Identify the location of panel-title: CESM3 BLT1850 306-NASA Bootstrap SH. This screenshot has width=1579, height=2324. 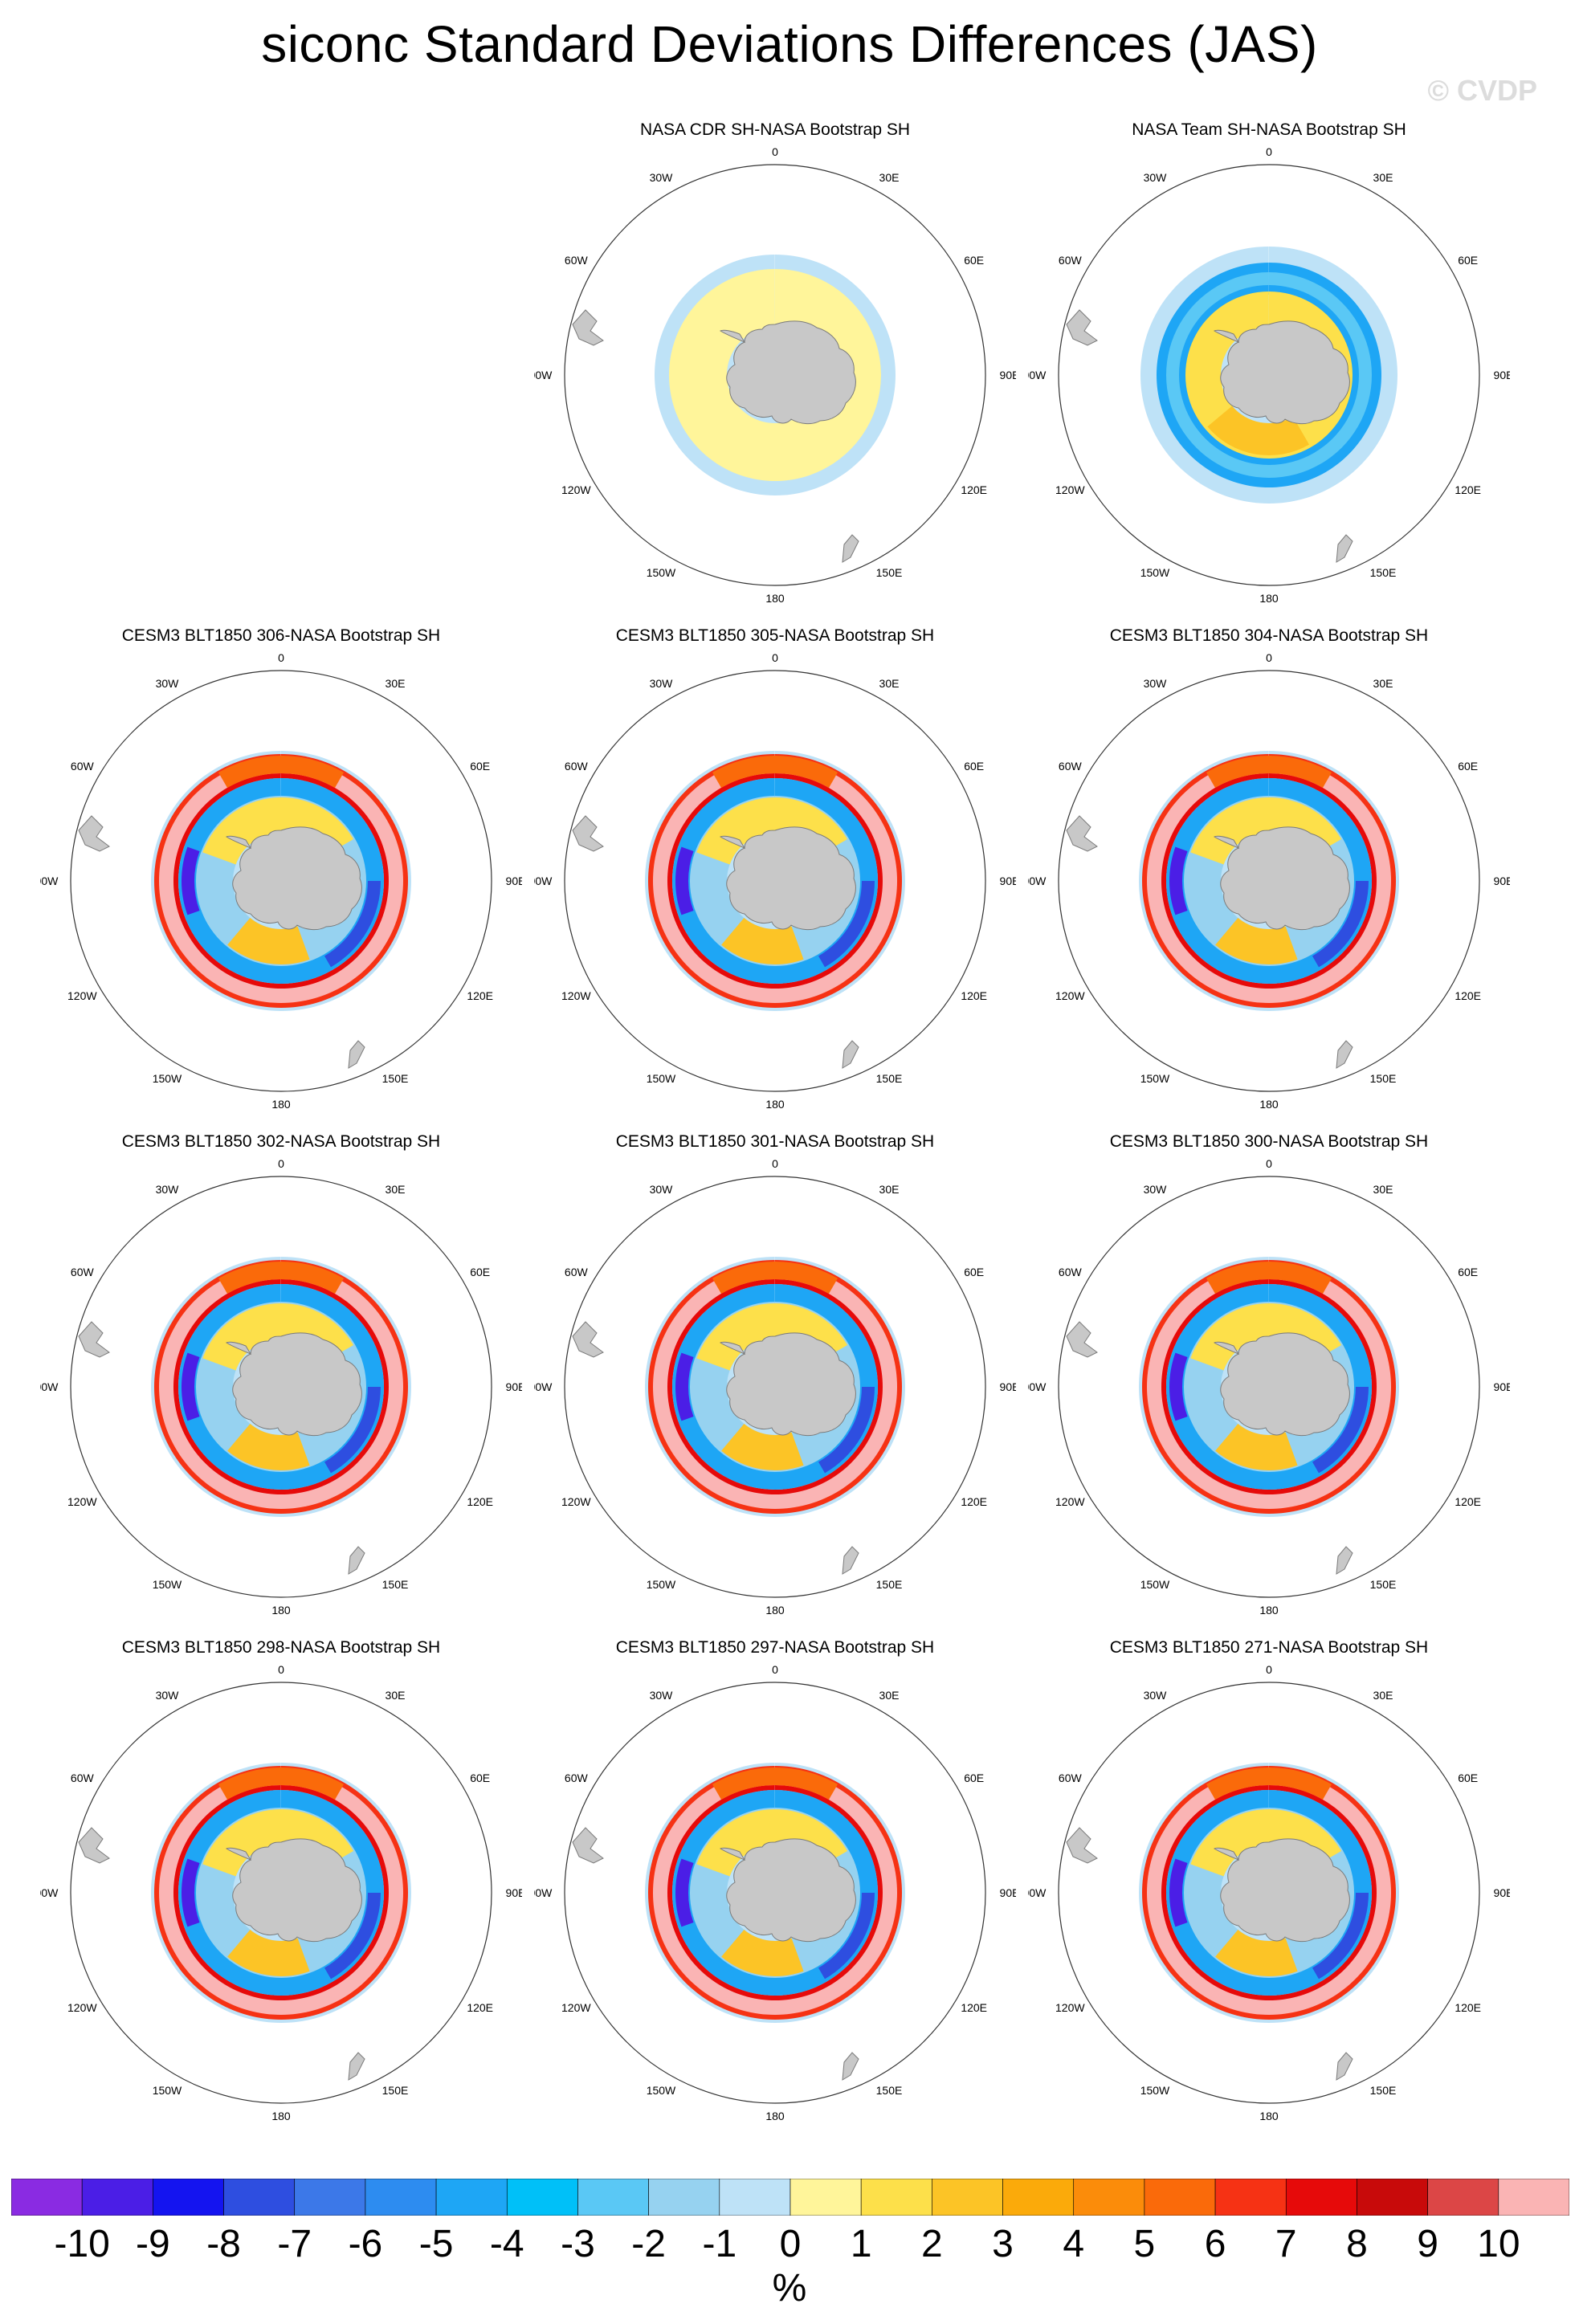
(281, 636).